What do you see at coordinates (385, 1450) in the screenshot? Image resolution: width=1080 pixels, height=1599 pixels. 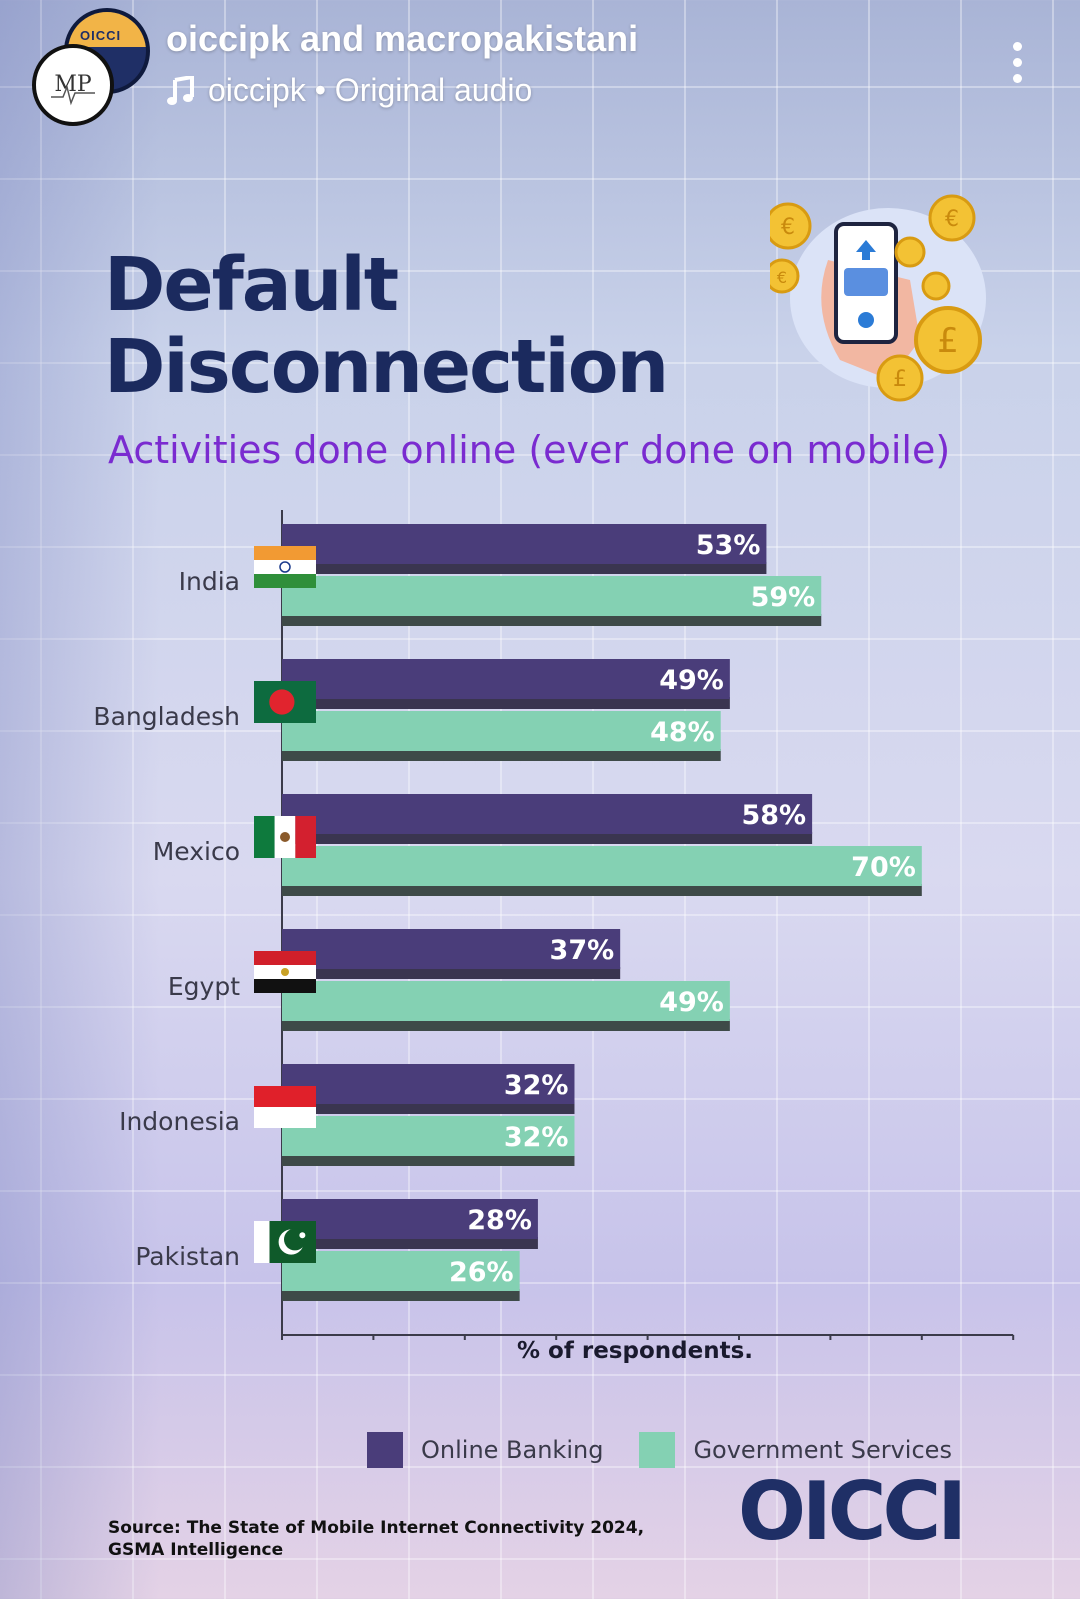 I see `legend-swatch-online-banking` at bounding box center [385, 1450].